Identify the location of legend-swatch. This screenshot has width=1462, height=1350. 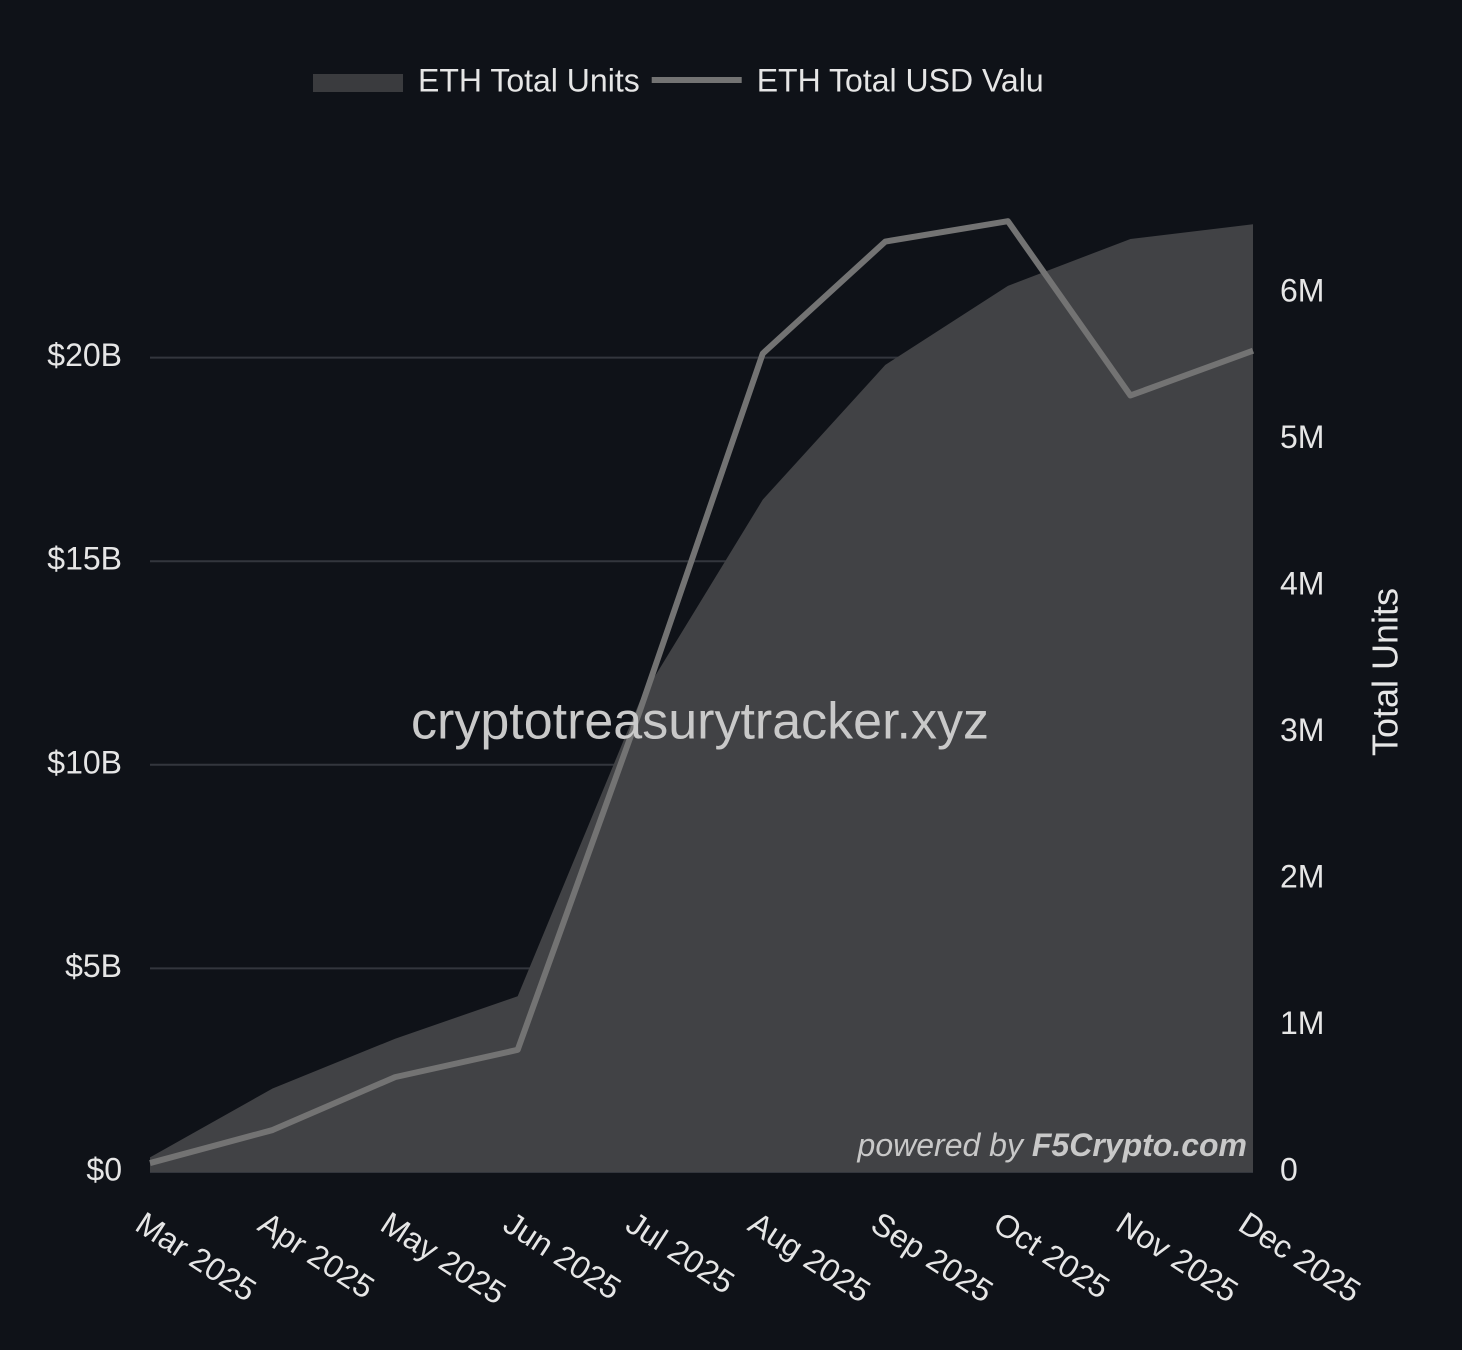
(358, 83).